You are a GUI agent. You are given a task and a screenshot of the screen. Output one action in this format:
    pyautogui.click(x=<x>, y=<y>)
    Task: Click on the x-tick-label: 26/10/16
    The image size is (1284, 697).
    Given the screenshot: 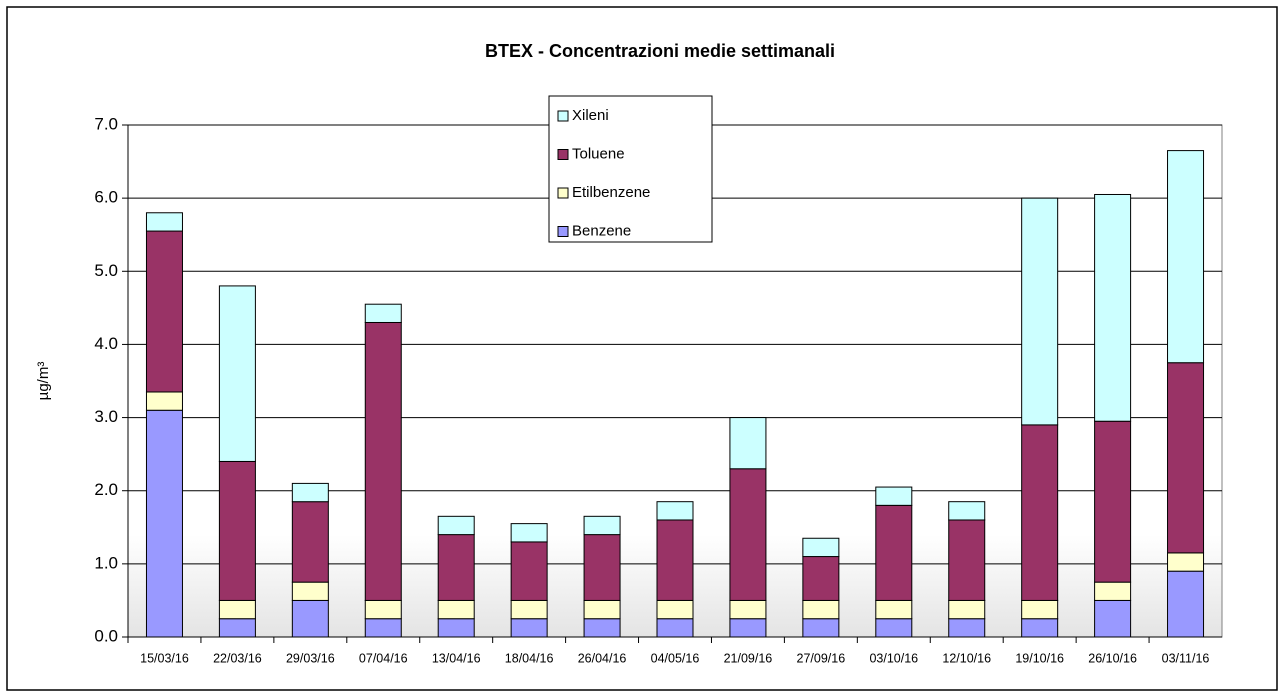 What is the action you would take?
    pyautogui.click(x=1112, y=658)
    